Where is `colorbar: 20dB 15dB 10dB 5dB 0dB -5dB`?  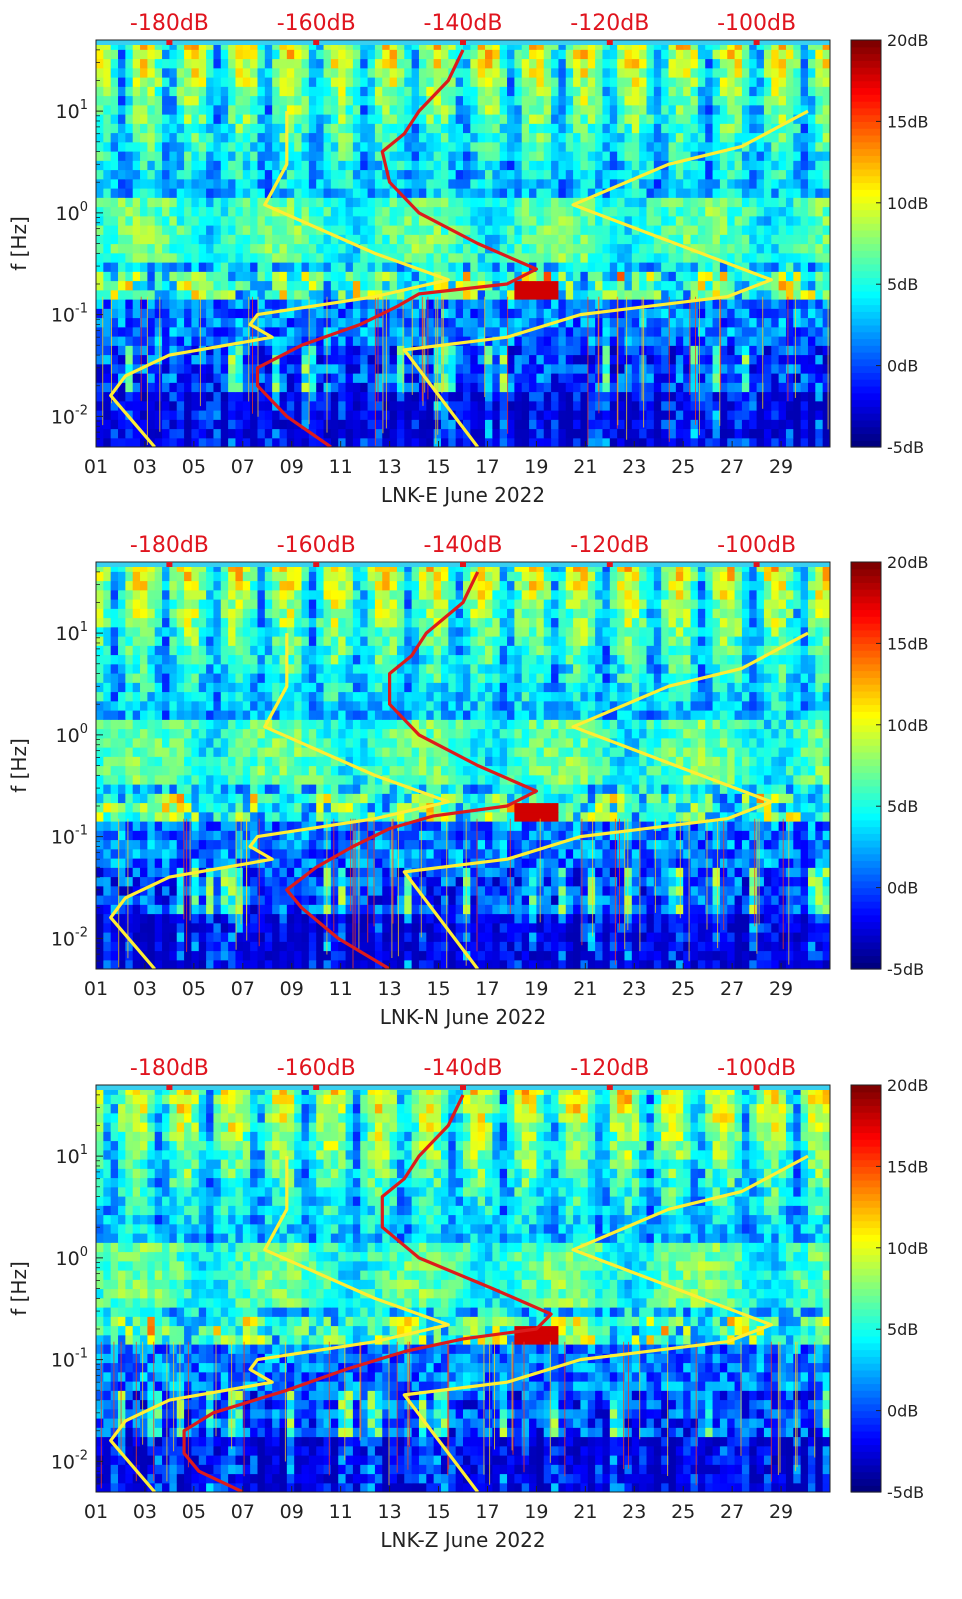 colorbar: 20dB 15dB 10dB 5dB 0dB -5dB is located at coordinates (889, 766).